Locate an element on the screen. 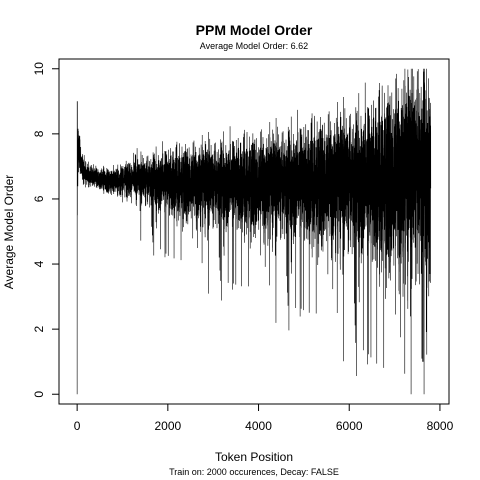 Image resolution: width=480 pixels, height=480 pixels. x-tick-label: 6000 is located at coordinates (349, 426).